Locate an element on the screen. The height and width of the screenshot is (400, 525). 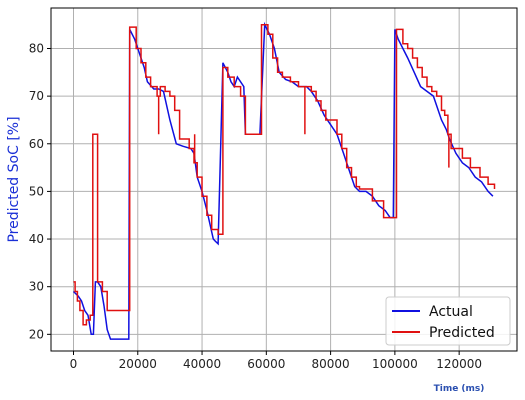
x-tick-label: 0 is located at coordinates (74, 364).